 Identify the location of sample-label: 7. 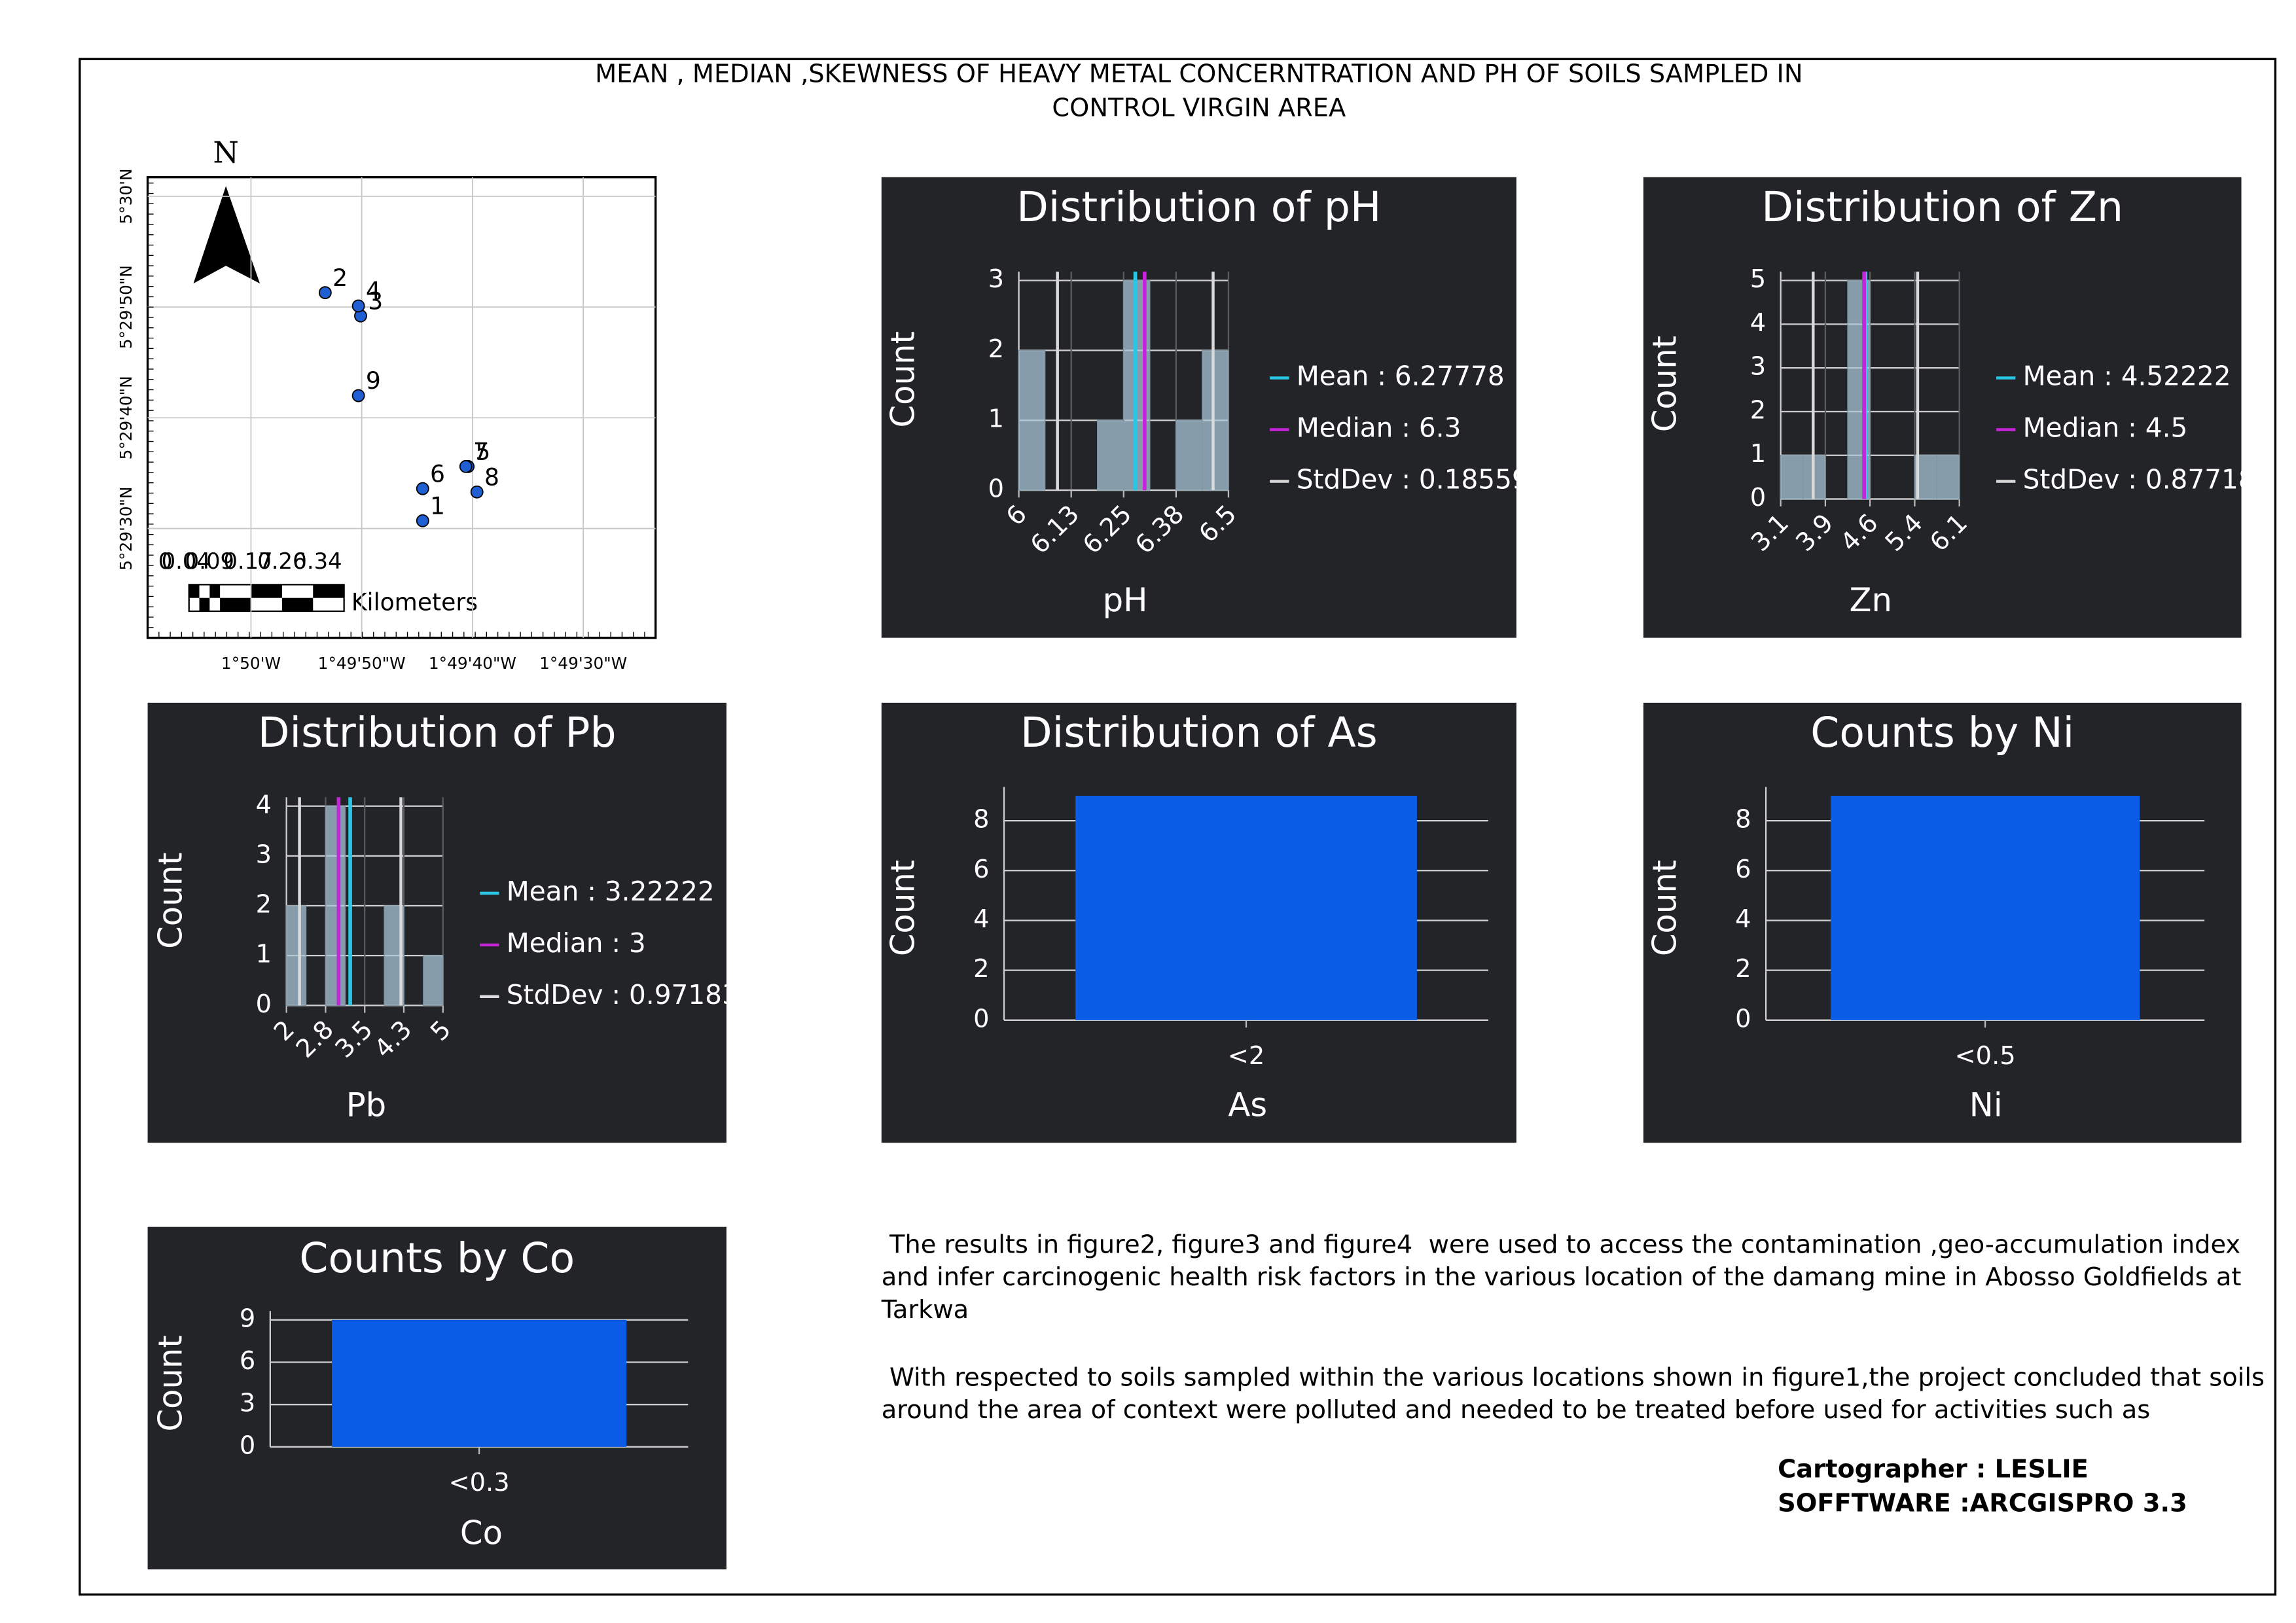
(480, 452).